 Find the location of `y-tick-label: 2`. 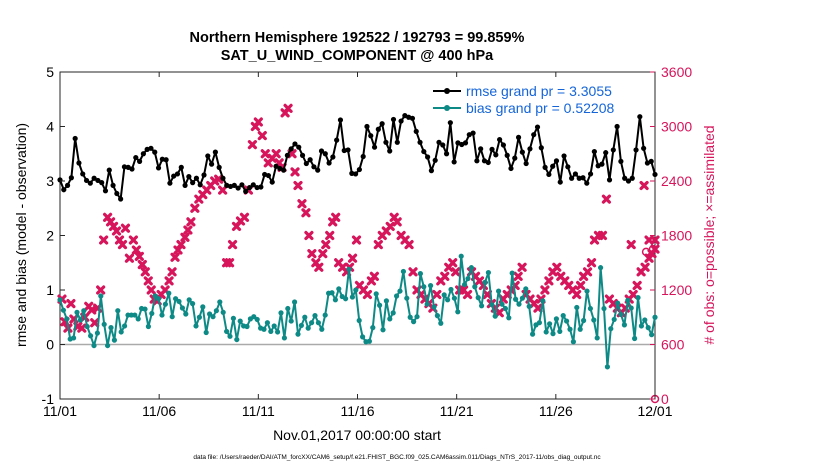

y-tick-label: 2 is located at coordinates (50, 236).